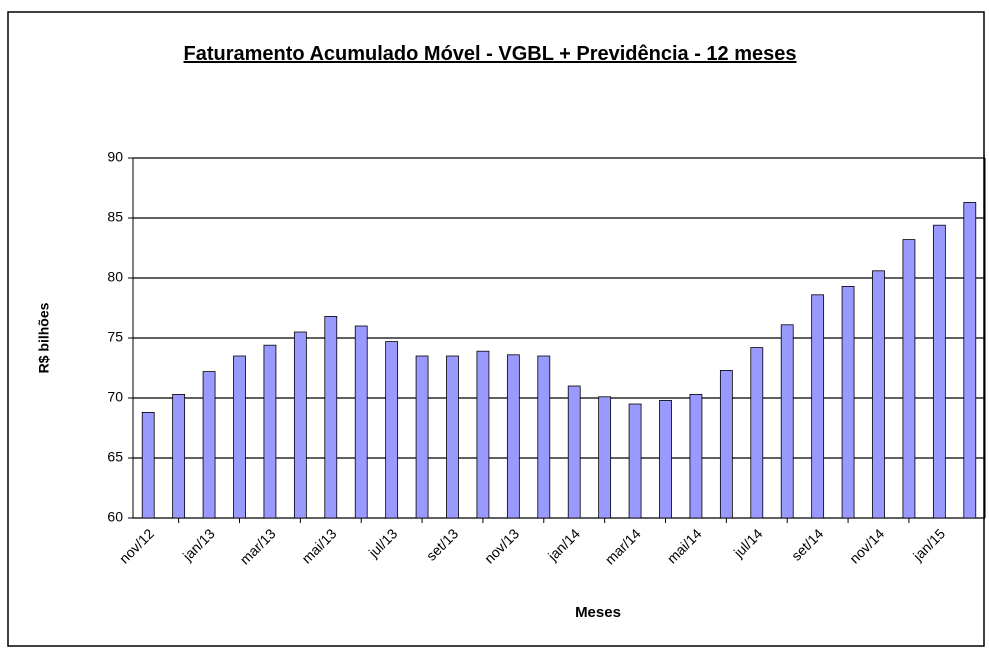  Describe the element at coordinates (115, 217) in the screenshot. I see `y-tick-label: 85` at that location.